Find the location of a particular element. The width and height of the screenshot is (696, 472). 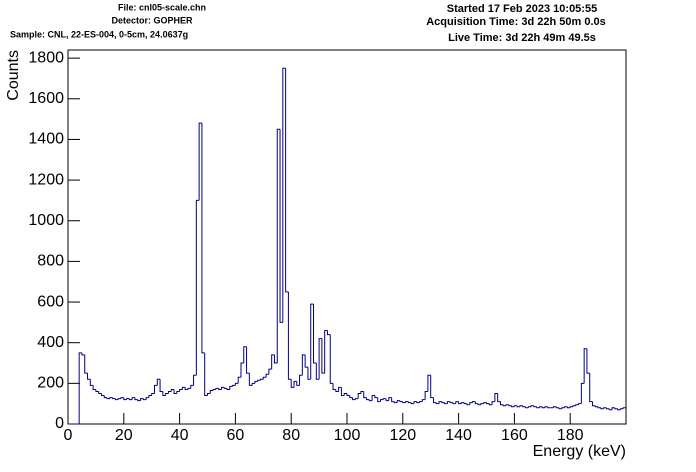

x-tick-label: 140 is located at coordinates (458, 435).